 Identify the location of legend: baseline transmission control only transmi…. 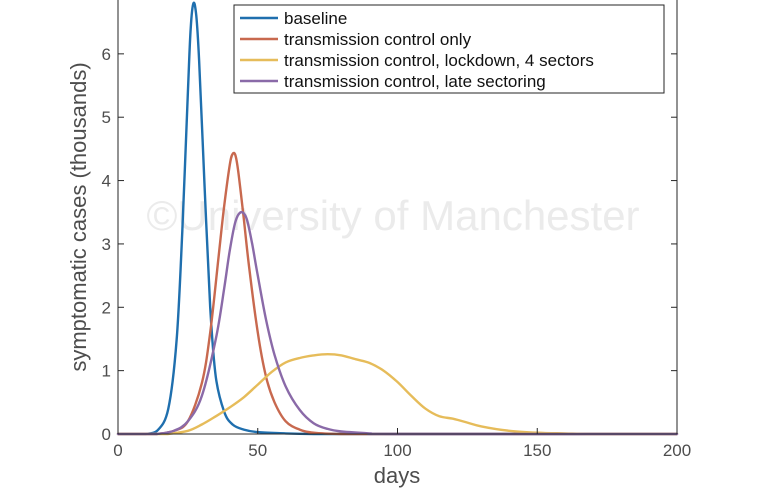
(449, 49).